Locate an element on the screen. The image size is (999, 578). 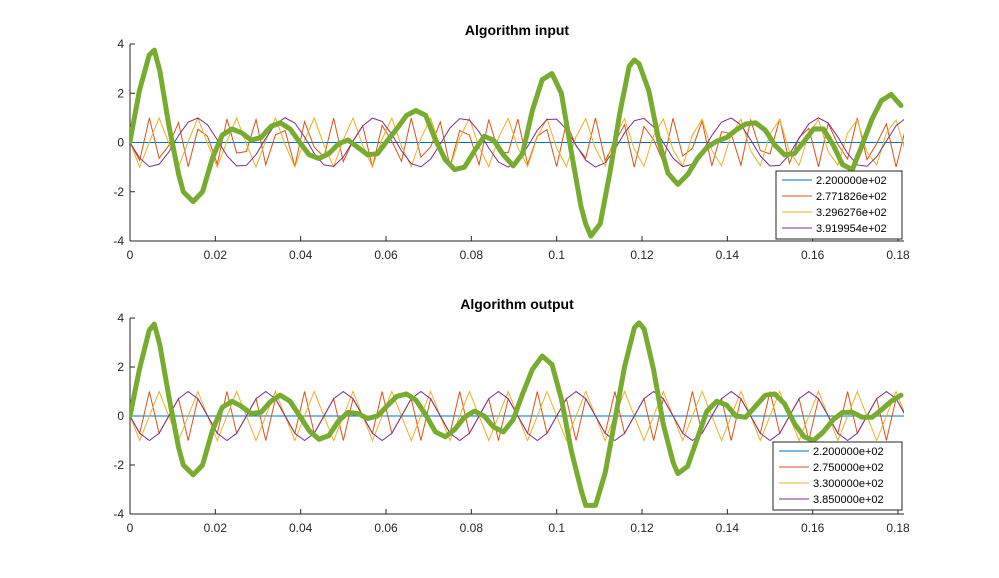
legend-label-3: 3.296276e+02 is located at coordinates (851, 213).